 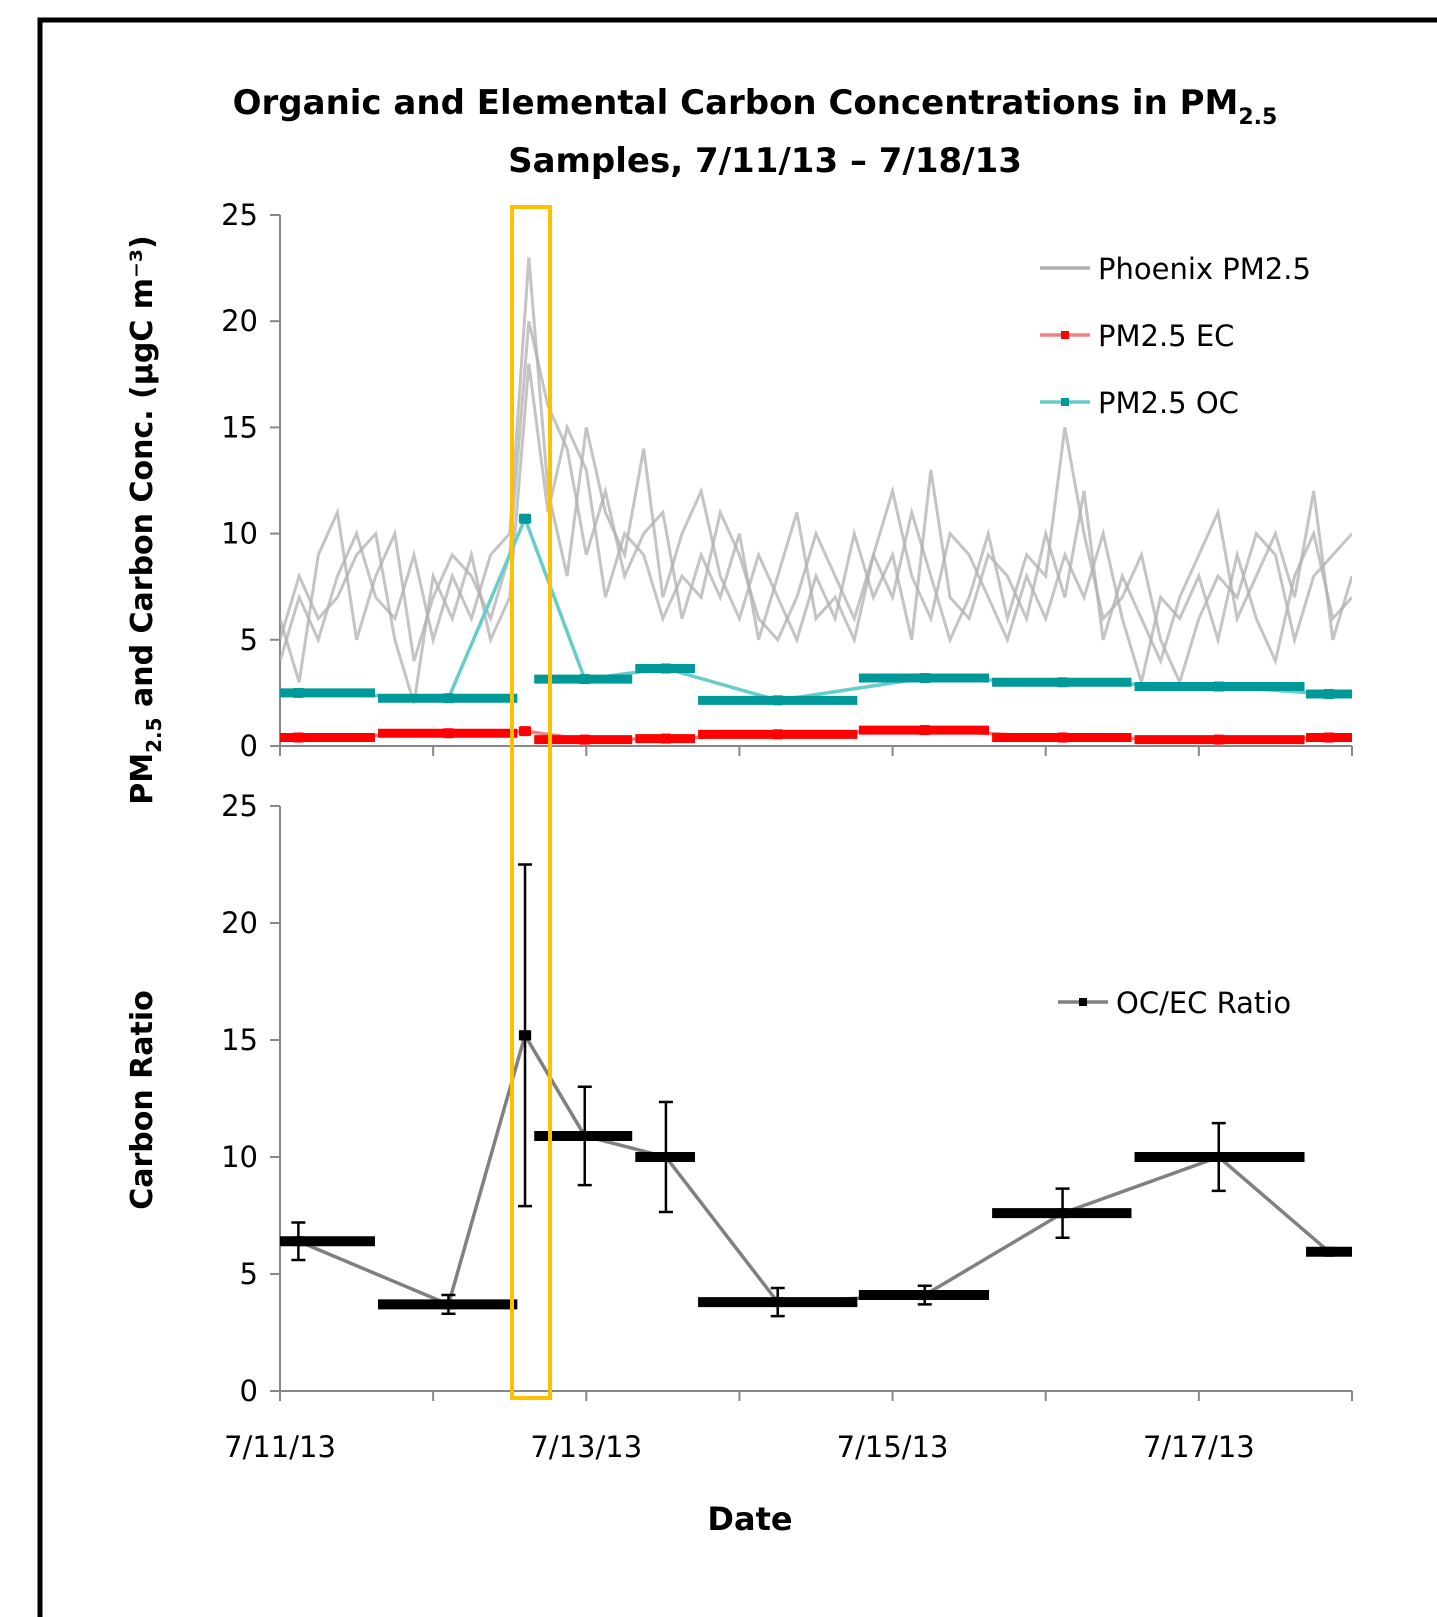 I want to click on title-subscript: 2.5, so click(x=1257, y=117).